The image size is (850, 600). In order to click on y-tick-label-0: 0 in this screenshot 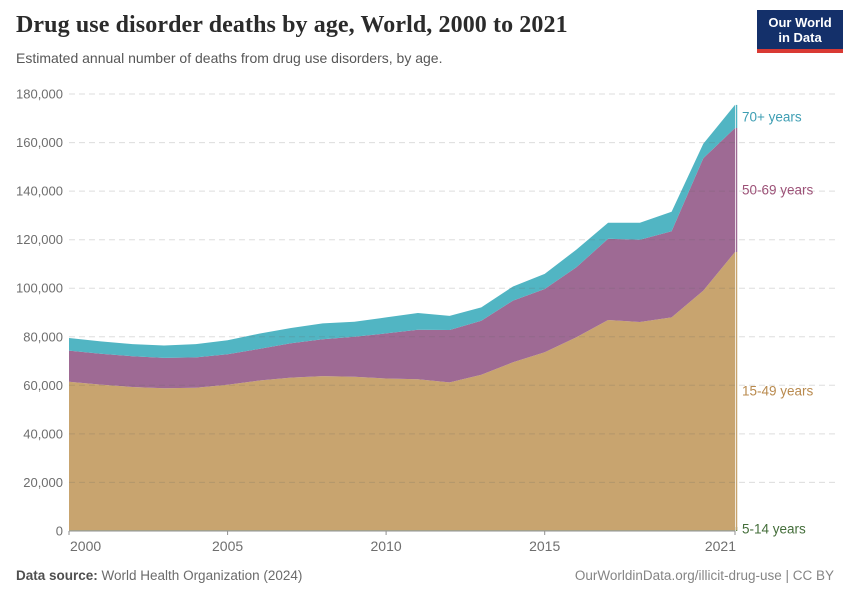, I will do `click(59, 531)`.